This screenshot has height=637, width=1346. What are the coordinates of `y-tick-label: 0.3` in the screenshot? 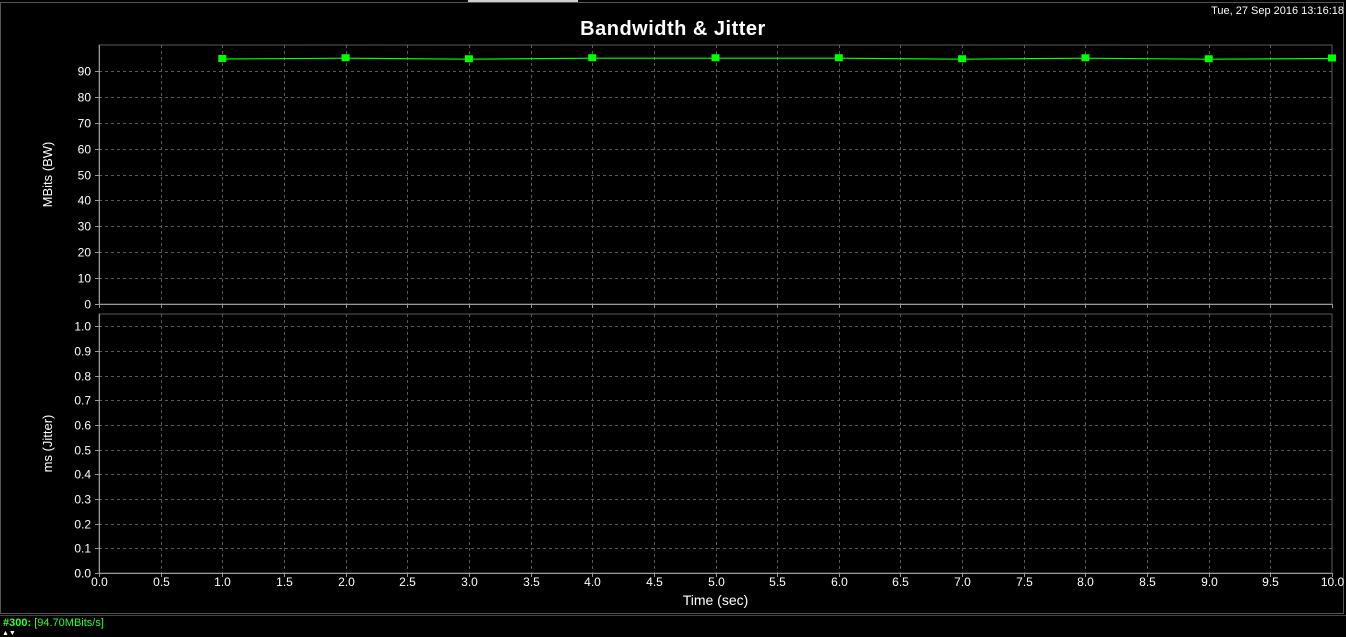 It's located at (82, 500).